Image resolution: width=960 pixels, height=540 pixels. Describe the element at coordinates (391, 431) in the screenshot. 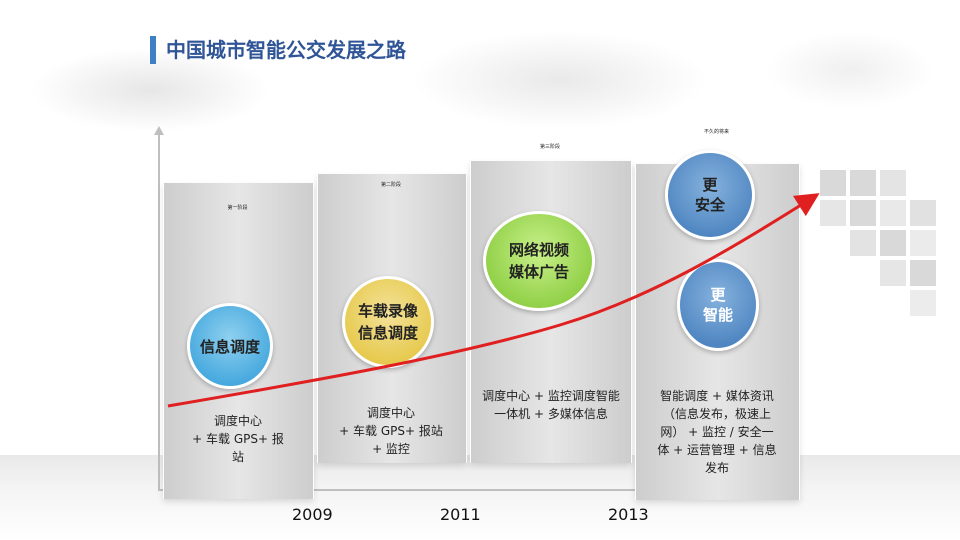

I see `stage-desc-2: 调度中心 + 车载 GPS+ 报站 + 监控` at that location.